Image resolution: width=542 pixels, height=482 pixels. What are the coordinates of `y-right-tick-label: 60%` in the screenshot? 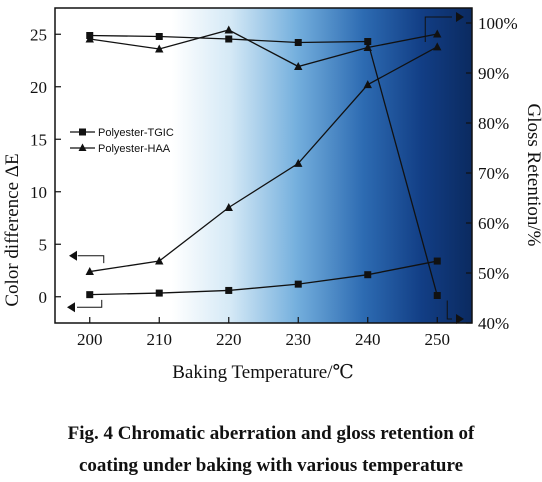 It's located at (493, 223).